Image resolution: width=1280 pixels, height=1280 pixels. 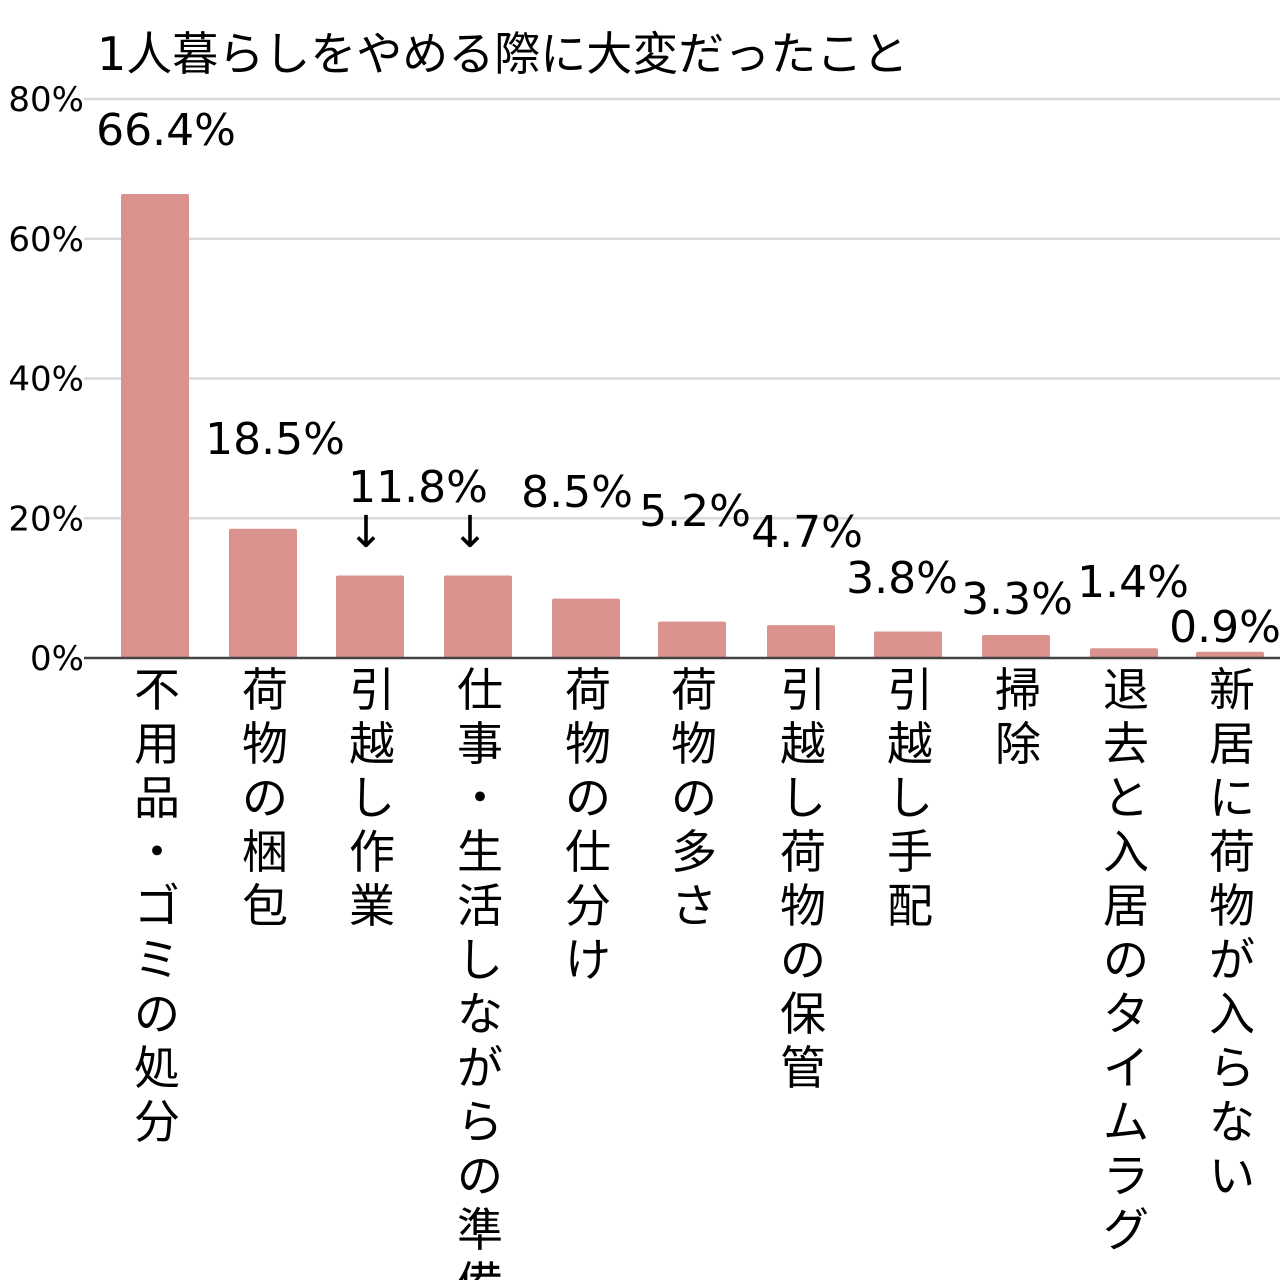 I want to click on y-tick-label: 80%, so click(x=46, y=100).